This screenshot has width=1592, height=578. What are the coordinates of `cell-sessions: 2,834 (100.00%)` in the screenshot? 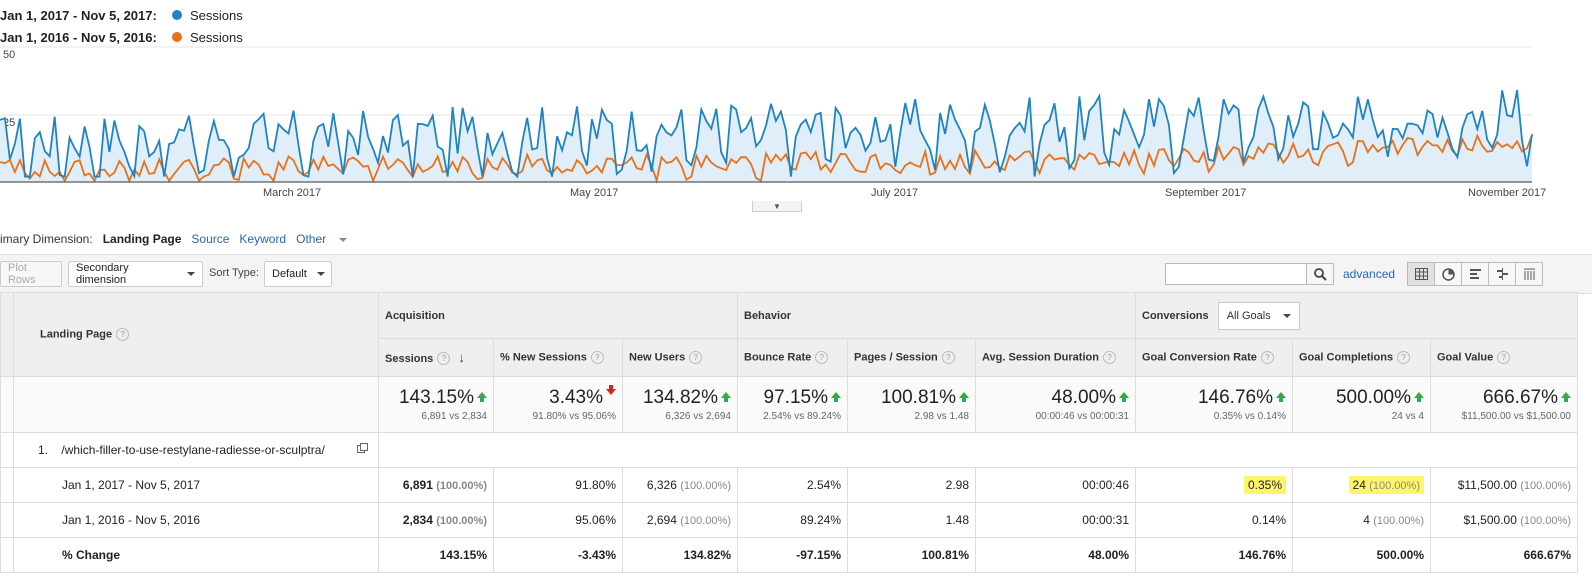 It's located at (436, 520).